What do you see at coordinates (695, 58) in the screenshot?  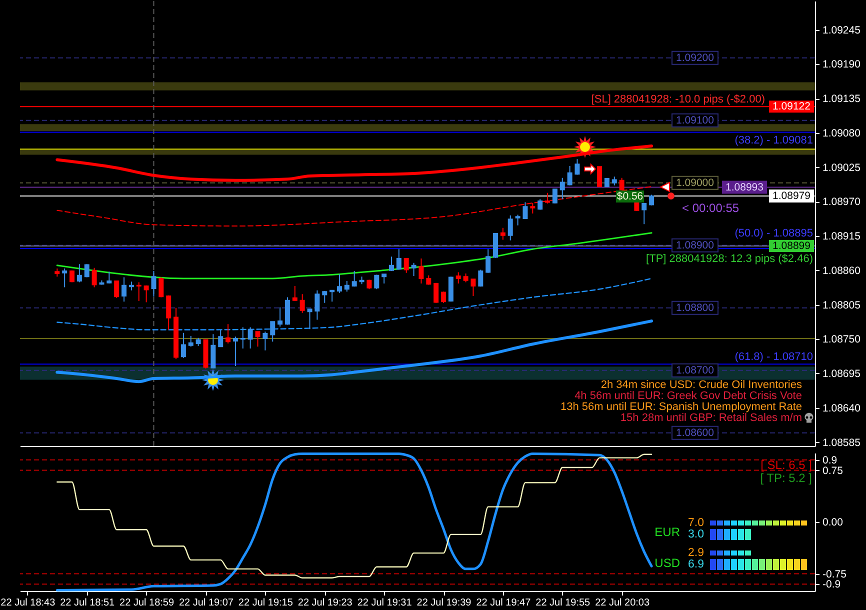 I see `ref-line-label: 1.09200` at bounding box center [695, 58].